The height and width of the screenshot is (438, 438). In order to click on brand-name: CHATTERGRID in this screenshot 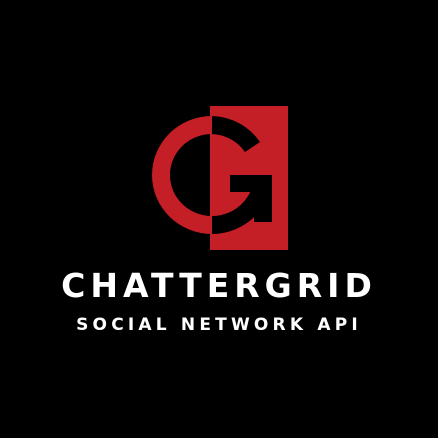, I will do `click(219, 285)`.